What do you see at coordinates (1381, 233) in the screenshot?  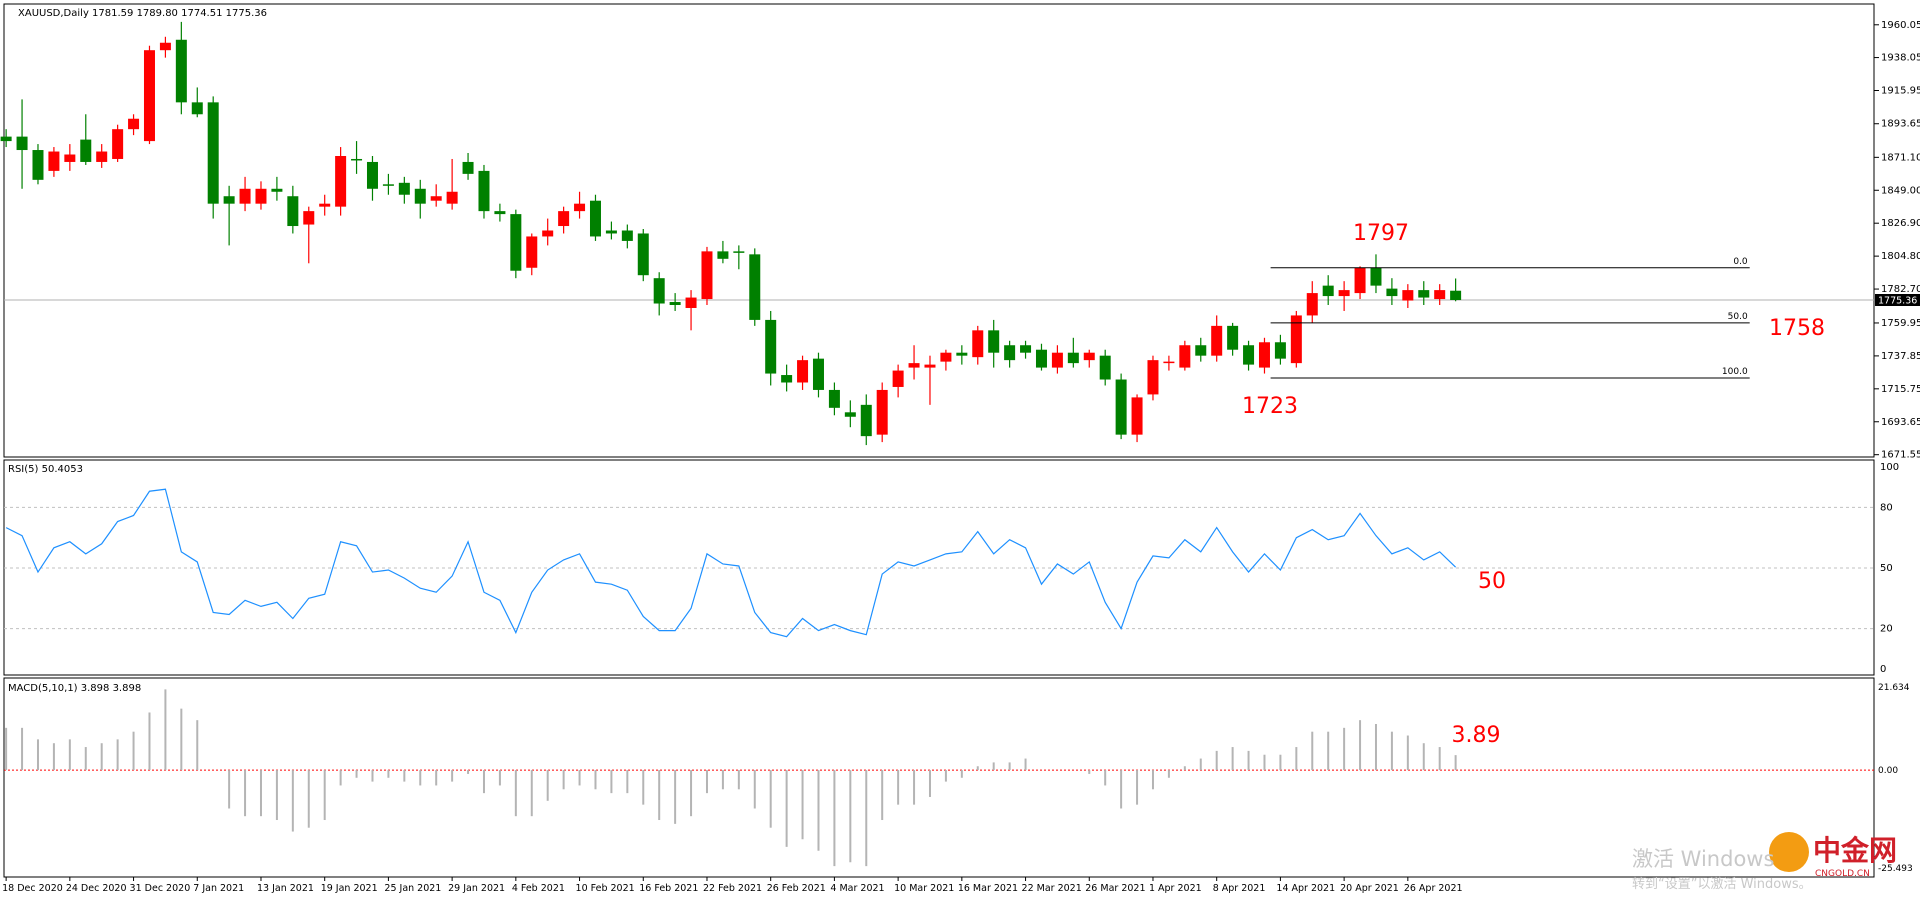 I see `annotation: 1797` at bounding box center [1381, 233].